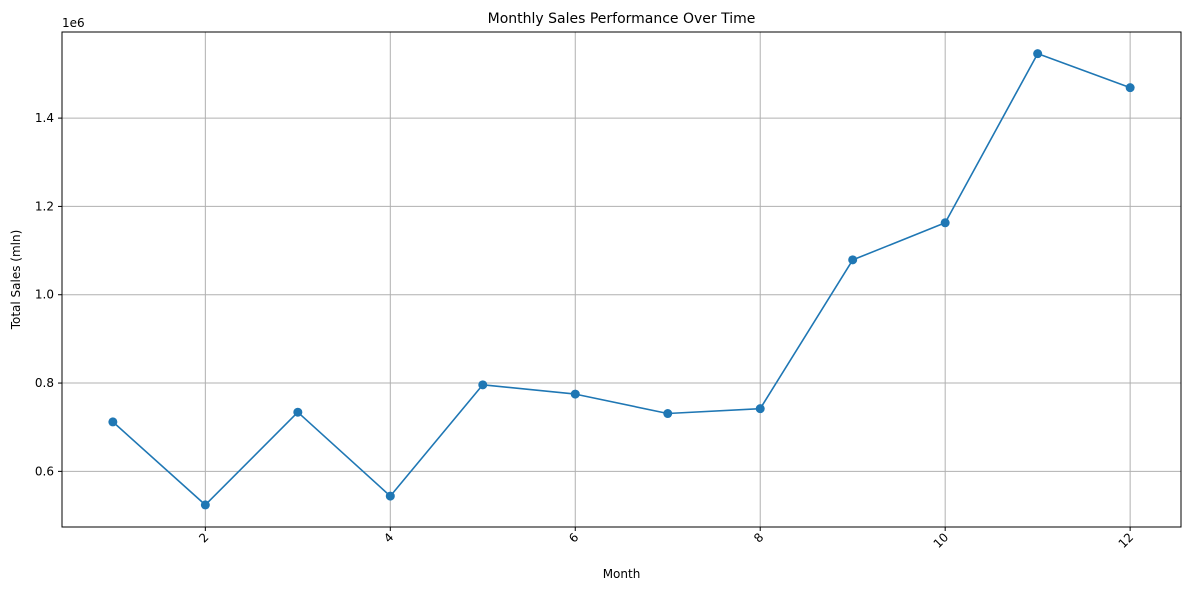  I want to click on x-axis: 2 4 6 8 10 12, so click(666, 539).